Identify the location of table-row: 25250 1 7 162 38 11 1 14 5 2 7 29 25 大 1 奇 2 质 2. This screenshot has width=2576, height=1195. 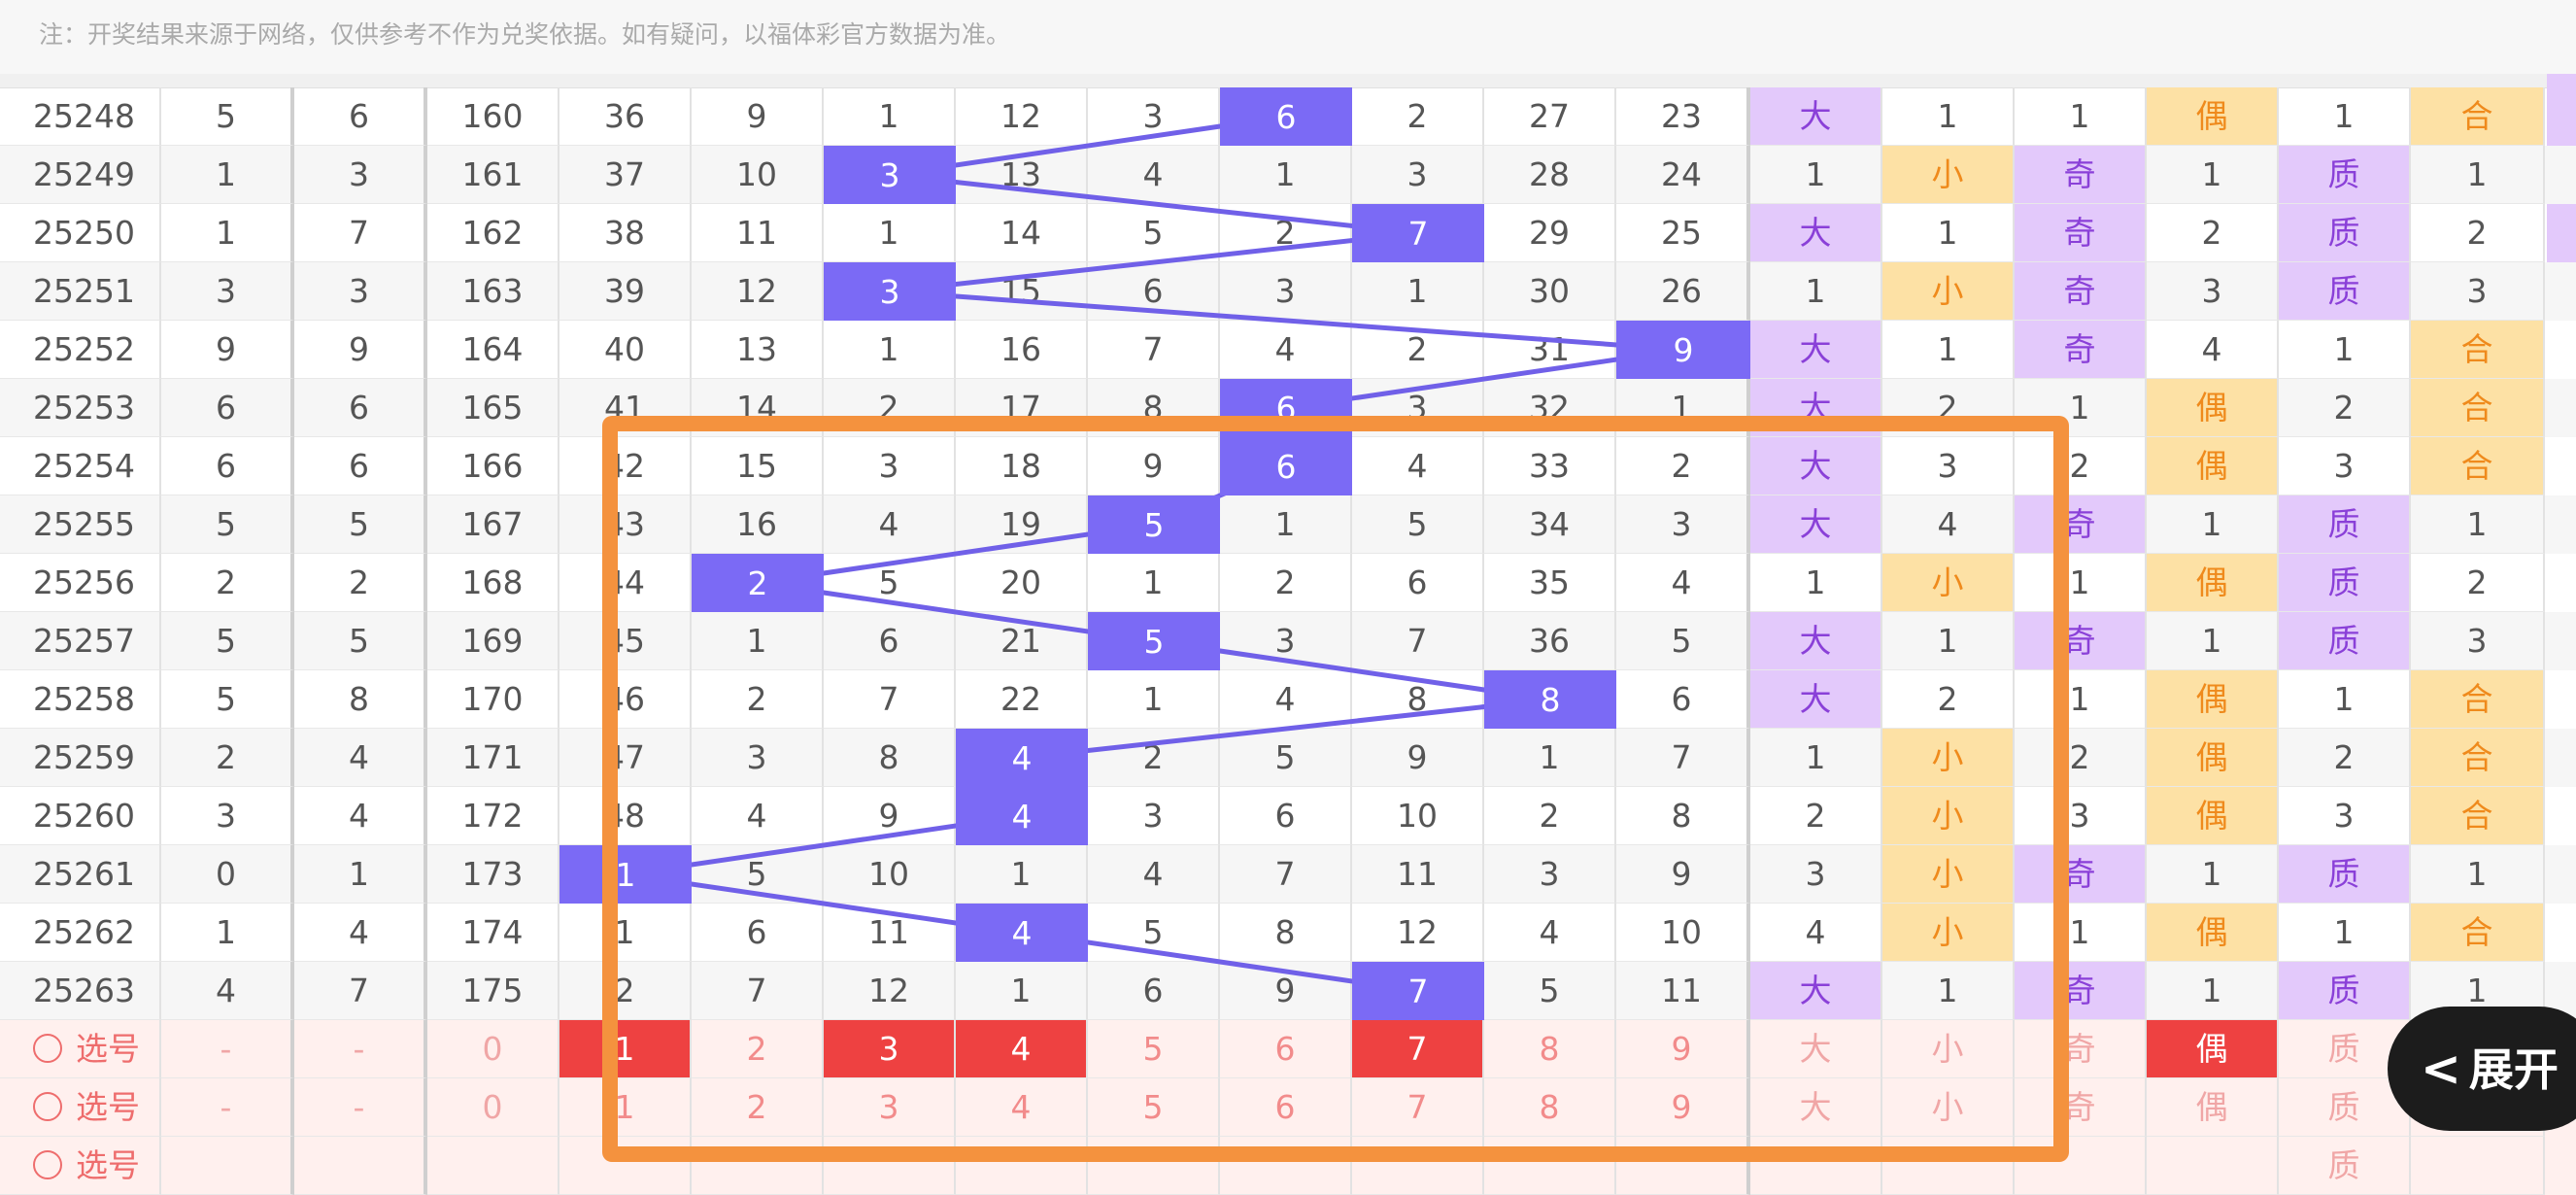
(1288, 233).